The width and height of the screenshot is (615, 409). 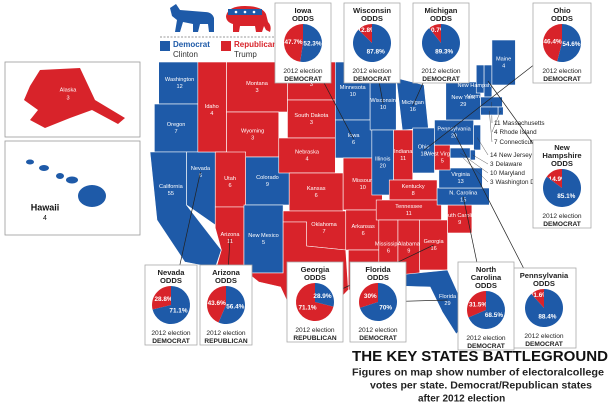 I want to click on card-heading: Hampshire, so click(x=561, y=155).